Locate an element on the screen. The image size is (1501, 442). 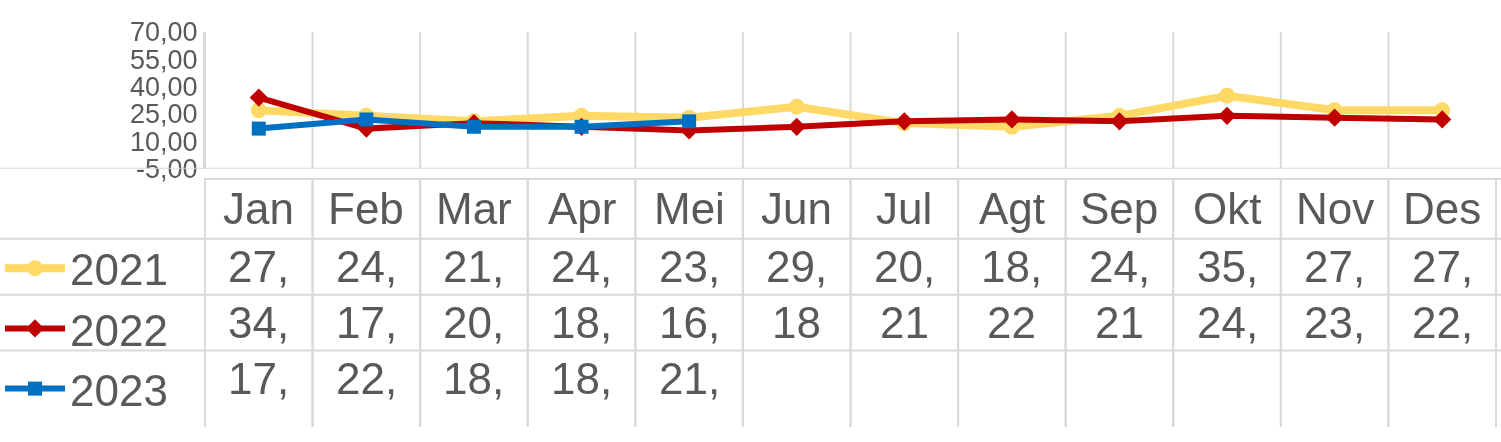
x-tick-label: Agt is located at coordinates (1012, 208).